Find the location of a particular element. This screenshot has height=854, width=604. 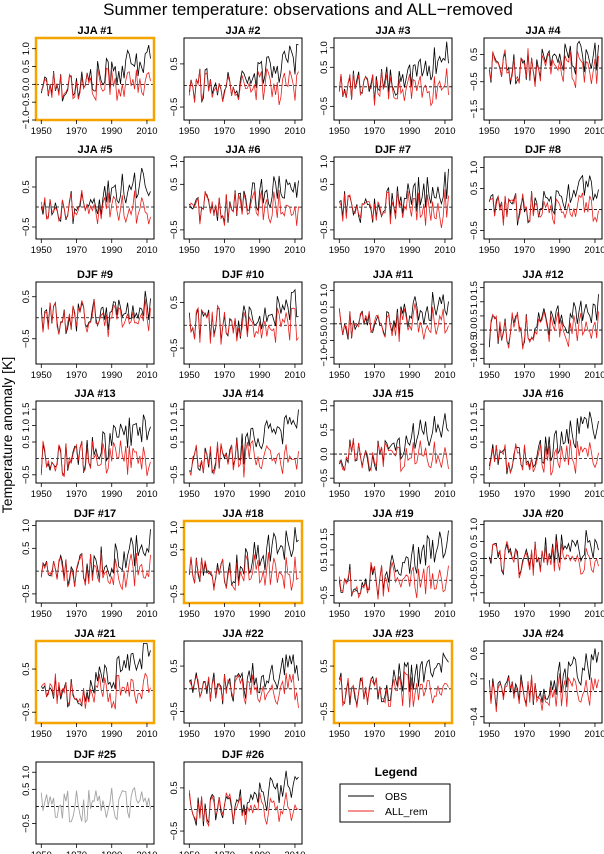

panel-frame-highlight is located at coordinates (95, 682).